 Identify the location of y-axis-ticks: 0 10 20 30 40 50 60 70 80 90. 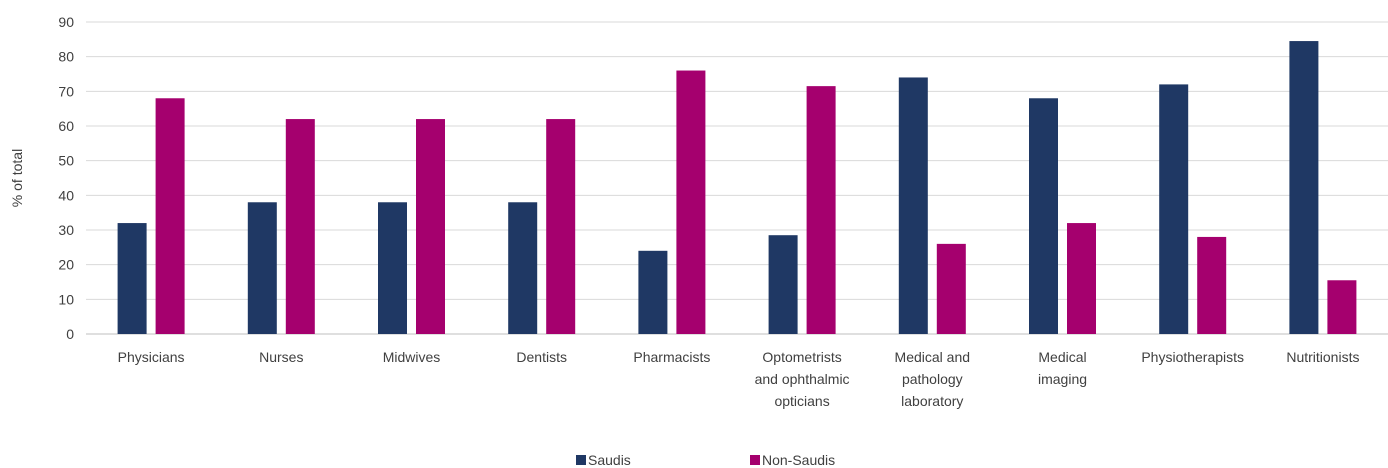
(66, 178).